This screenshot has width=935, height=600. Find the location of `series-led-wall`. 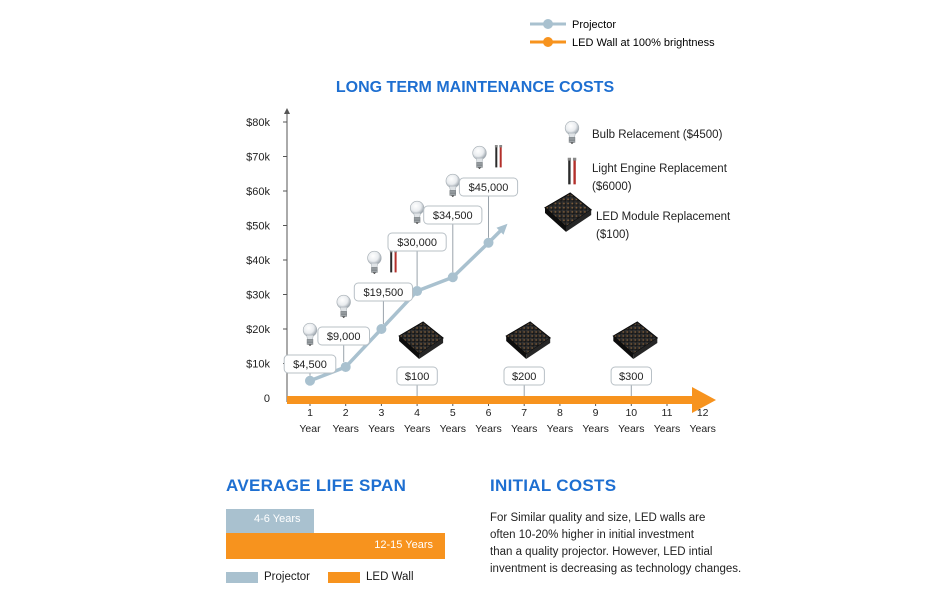

series-led-wall is located at coordinates (501, 400).